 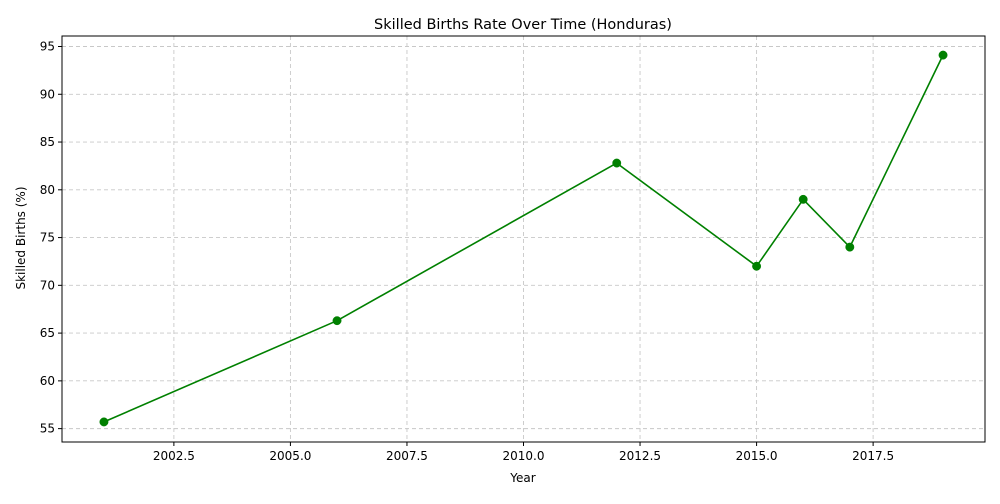 What do you see at coordinates (47, 47) in the screenshot?
I see `y-tick-label: 95` at bounding box center [47, 47].